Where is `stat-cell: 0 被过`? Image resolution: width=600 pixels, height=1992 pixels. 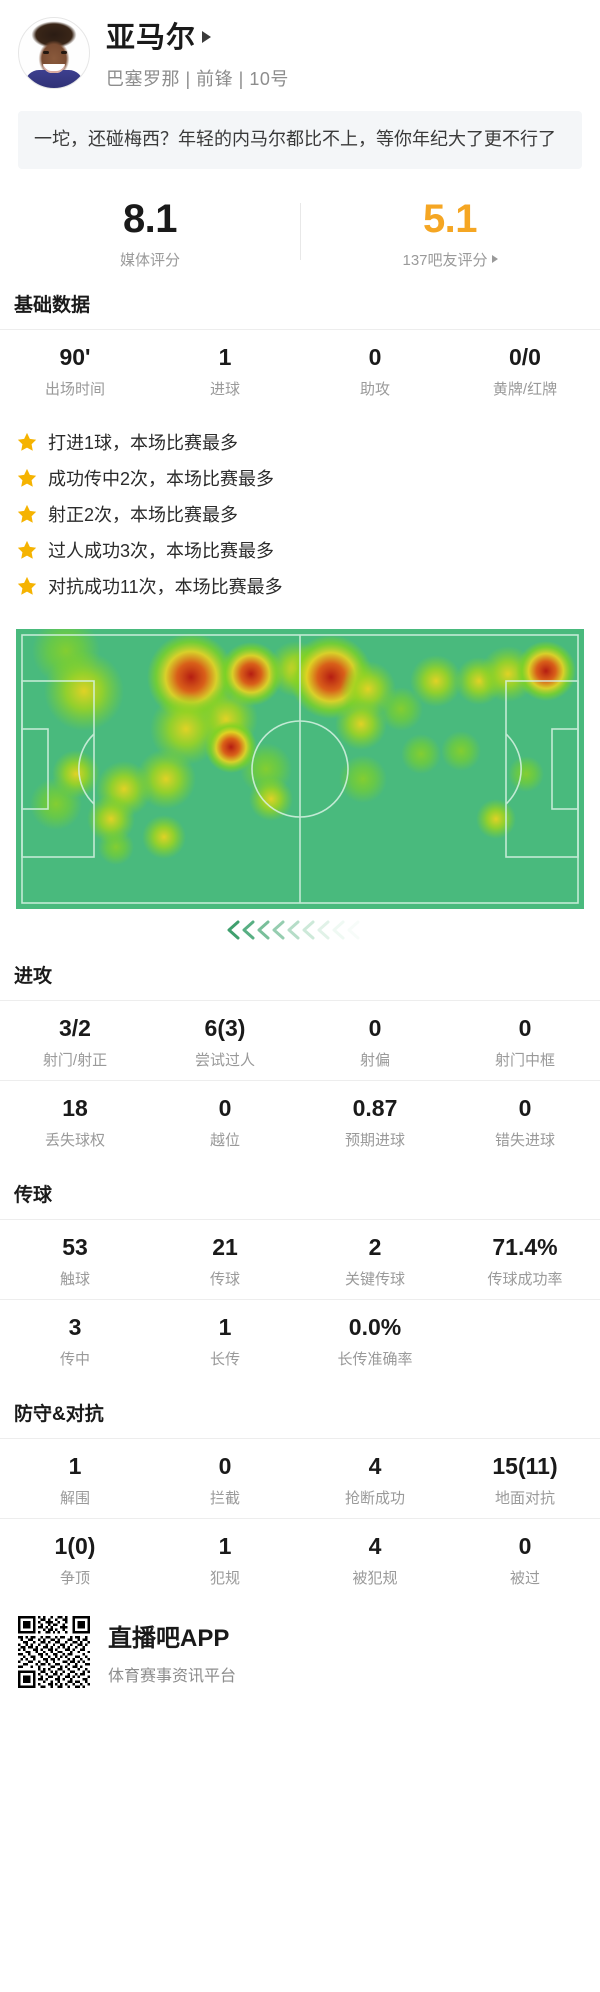 stat-cell: 0 被过 is located at coordinates (525, 1558).